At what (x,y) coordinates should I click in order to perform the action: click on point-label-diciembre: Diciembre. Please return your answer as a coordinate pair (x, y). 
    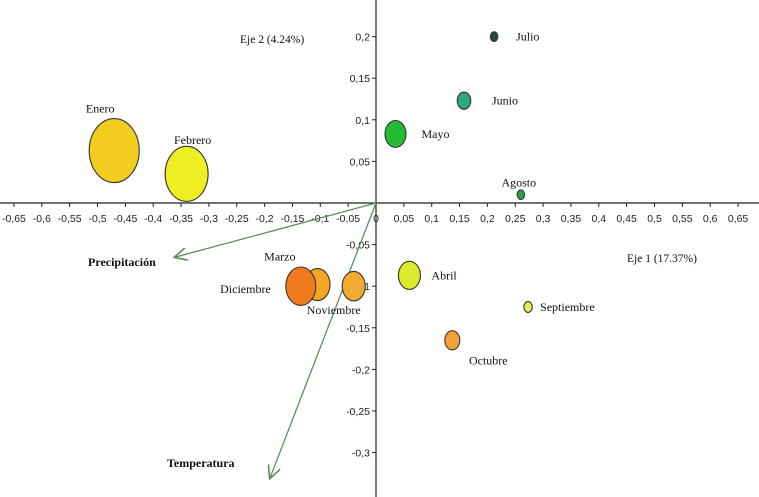
    Looking at the image, I should click on (245, 289).